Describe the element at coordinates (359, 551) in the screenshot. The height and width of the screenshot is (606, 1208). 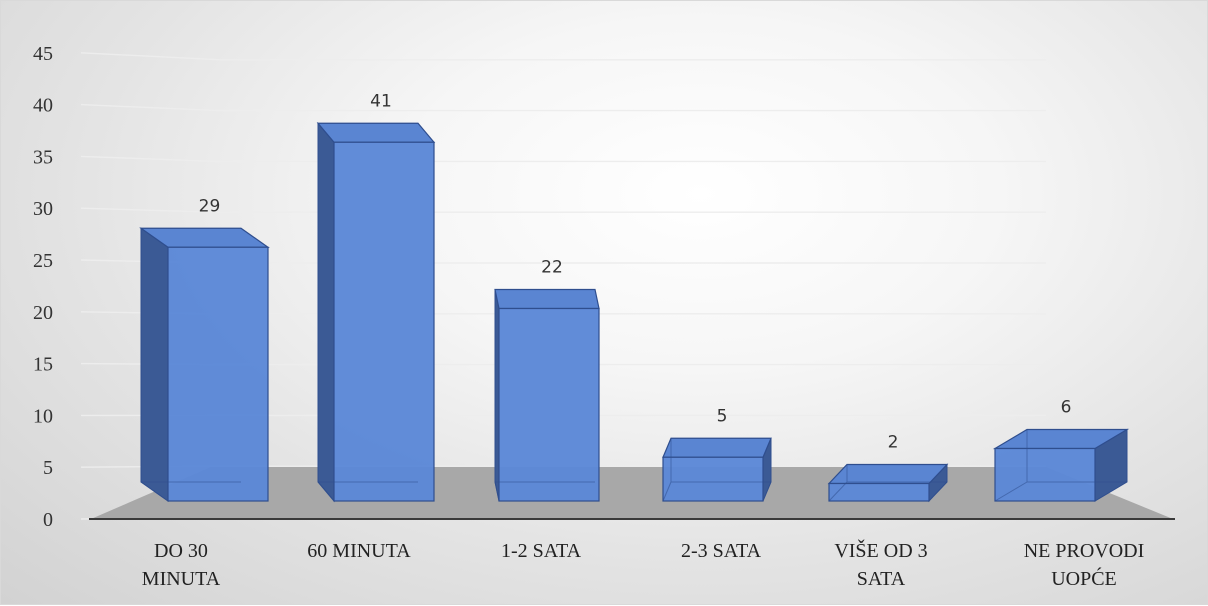
I see `x-tick-label: 60 MINUTA` at that location.